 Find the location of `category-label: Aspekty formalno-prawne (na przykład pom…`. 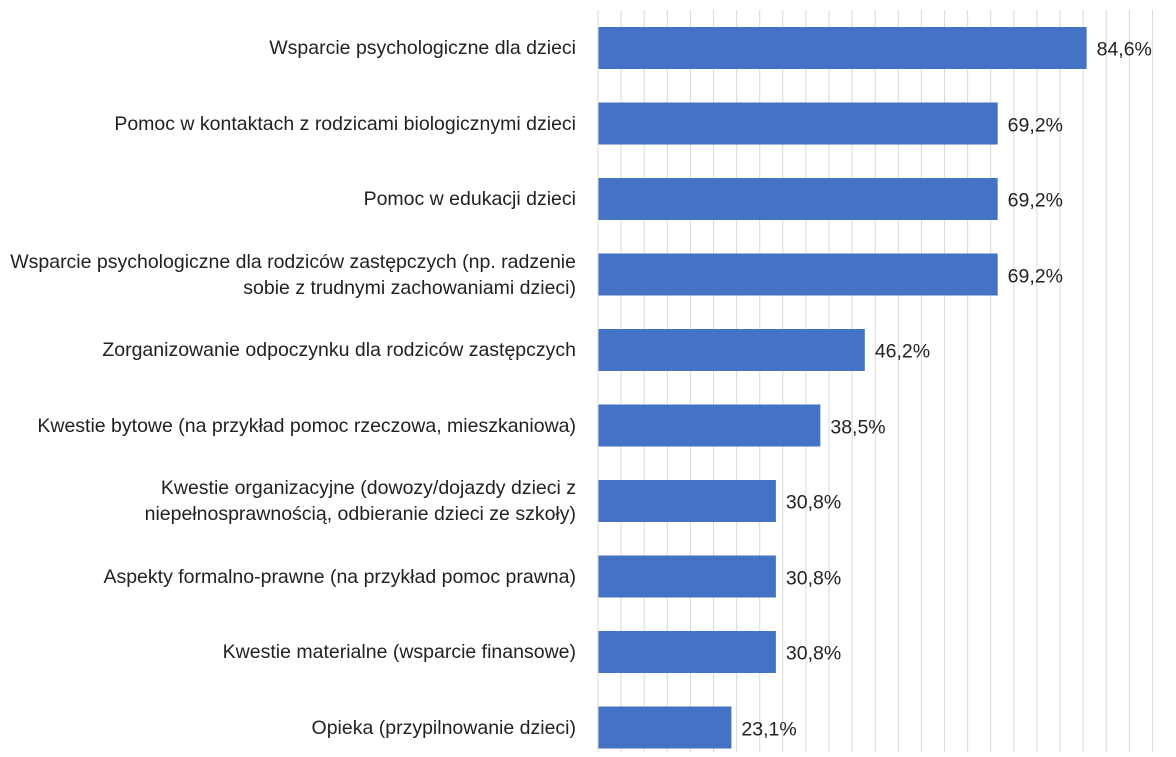

category-label: Aspekty formalno-prawne (na przykład pom… is located at coordinates (339, 576).